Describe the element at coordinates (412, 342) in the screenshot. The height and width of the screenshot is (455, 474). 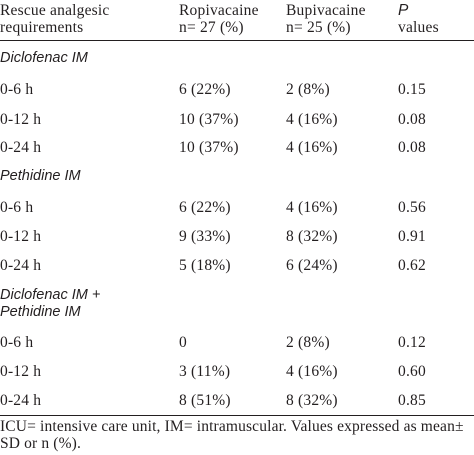
I see `row-p-value: 0.12` at that location.